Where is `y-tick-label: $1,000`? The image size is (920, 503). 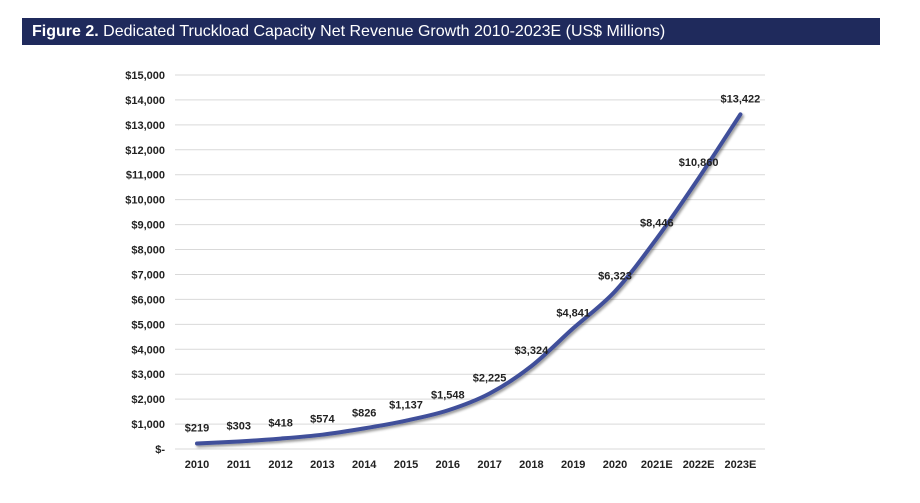 y-tick-label: $1,000 is located at coordinates (148, 425).